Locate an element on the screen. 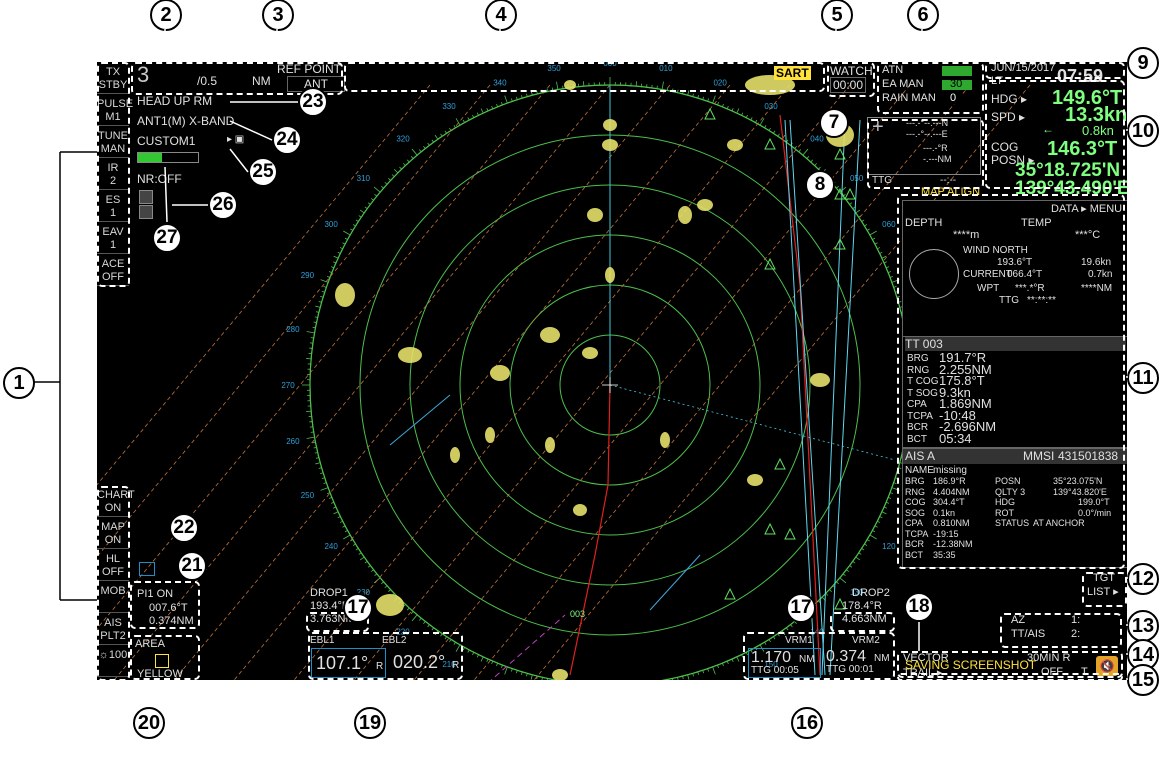  left-menu-button: ES 1 is located at coordinates (113, 206).